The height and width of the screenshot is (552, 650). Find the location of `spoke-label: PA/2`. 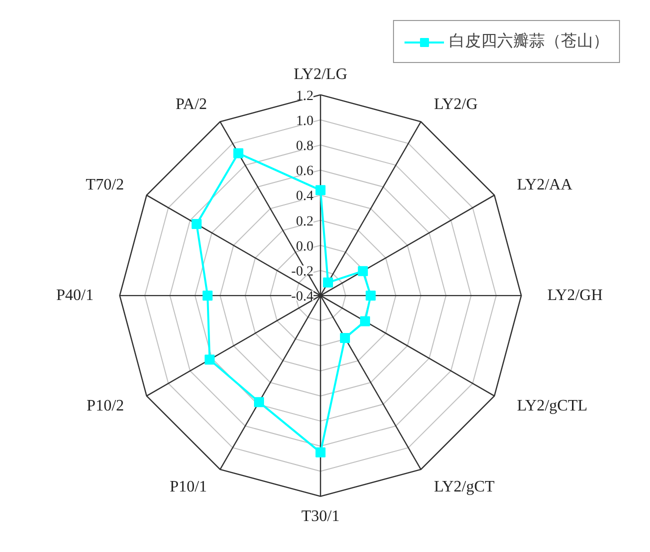

spoke-label: PA/2 is located at coordinates (192, 104).